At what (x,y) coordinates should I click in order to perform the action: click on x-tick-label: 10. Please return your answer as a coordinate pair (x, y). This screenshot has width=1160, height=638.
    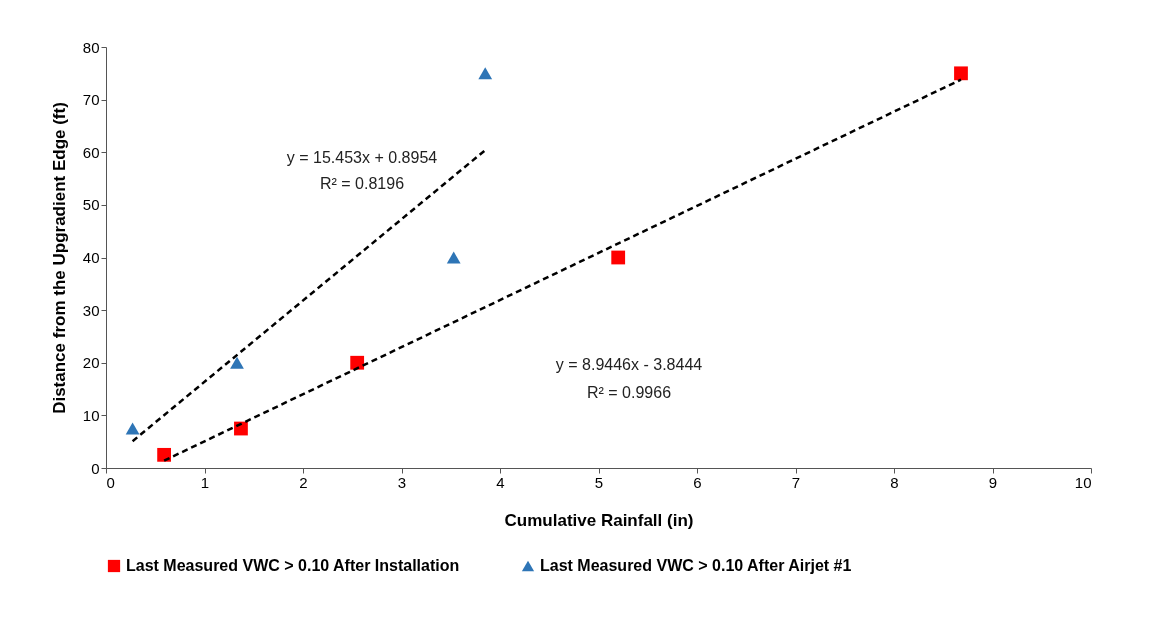
    Looking at the image, I should click on (1083, 482).